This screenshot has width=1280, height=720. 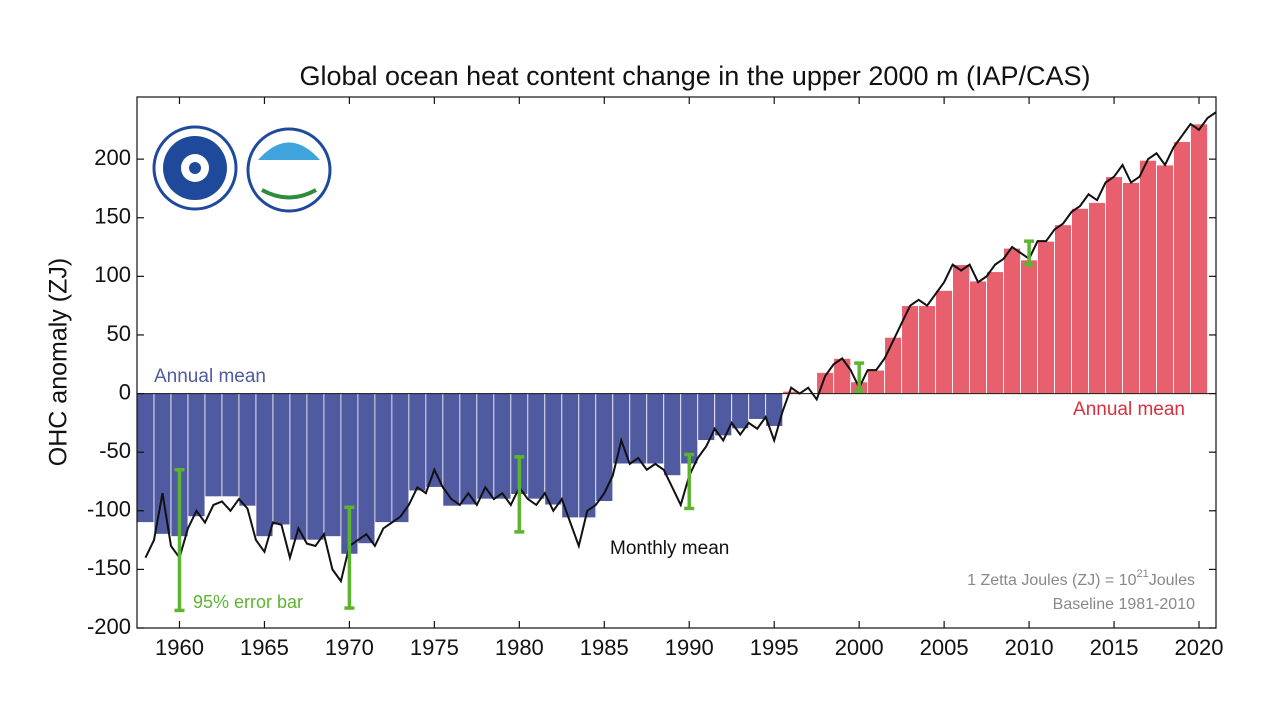 I want to click on x-tick-label: 1995, so click(x=774, y=647).